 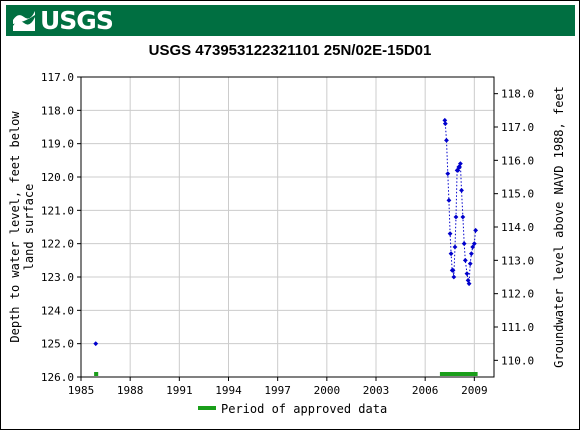 What do you see at coordinates (517, 294) in the screenshot?
I see `y-right-tick-label: 112.0` at bounding box center [517, 294].